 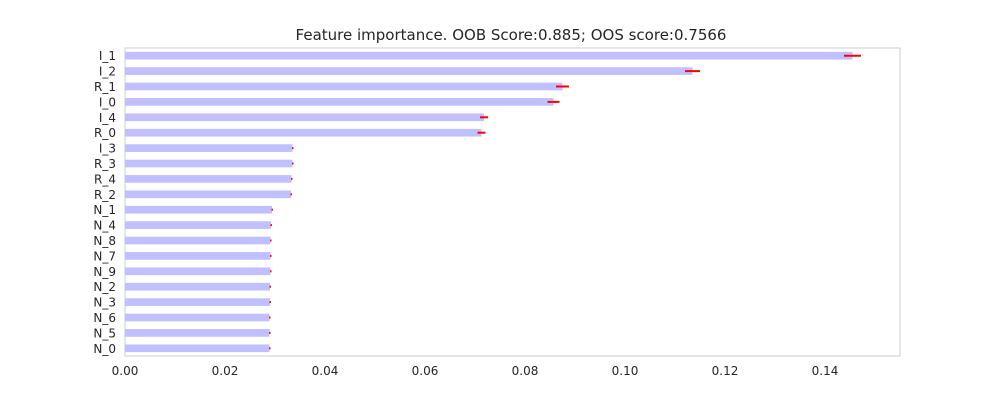 What do you see at coordinates (104, 210) in the screenshot?
I see `y-tick-label: N_1` at bounding box center [104, 210].